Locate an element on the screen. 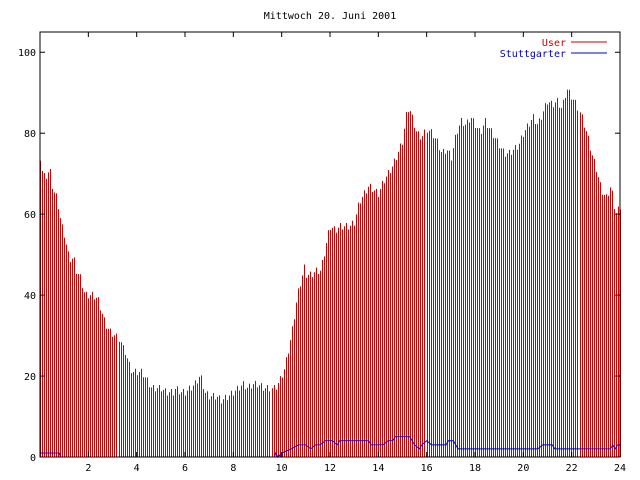 The width and height of the screenshot is (640, 480). y-tick-label: 20 is located at coordinates (30, 377).